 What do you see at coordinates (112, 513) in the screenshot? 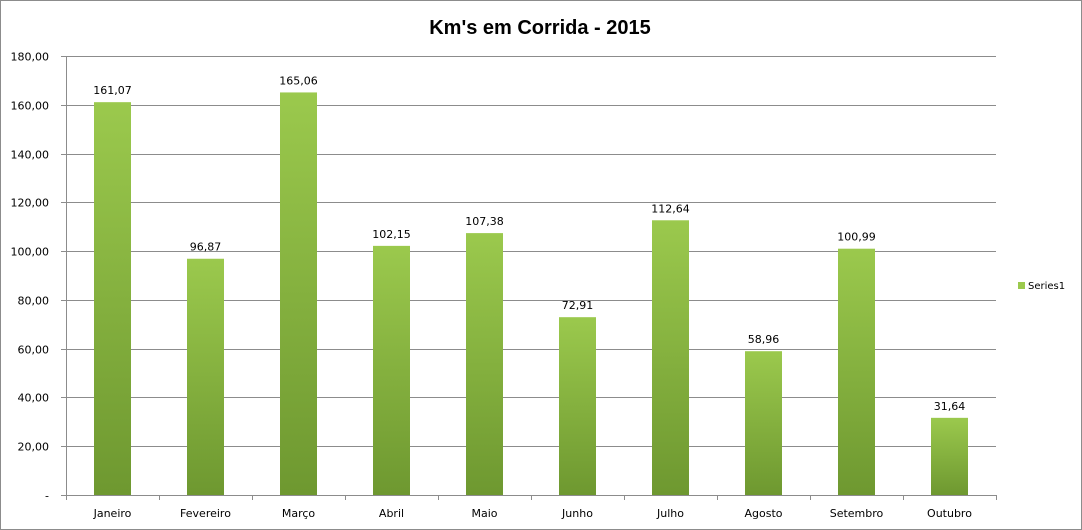
I see `x-category-label: Janeiro` at bounding box center [112, 513].